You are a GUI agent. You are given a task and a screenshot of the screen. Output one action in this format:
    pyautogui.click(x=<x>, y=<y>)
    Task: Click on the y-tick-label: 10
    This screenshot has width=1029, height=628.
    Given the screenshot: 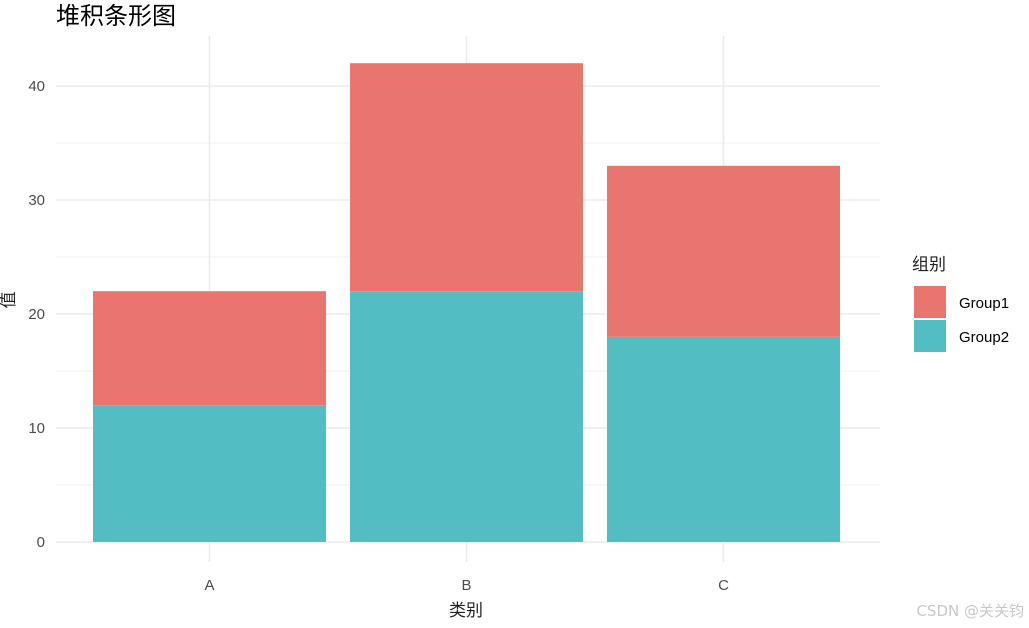 What is the action you would take?
    pyautogui.click(x=36, y=428)
    